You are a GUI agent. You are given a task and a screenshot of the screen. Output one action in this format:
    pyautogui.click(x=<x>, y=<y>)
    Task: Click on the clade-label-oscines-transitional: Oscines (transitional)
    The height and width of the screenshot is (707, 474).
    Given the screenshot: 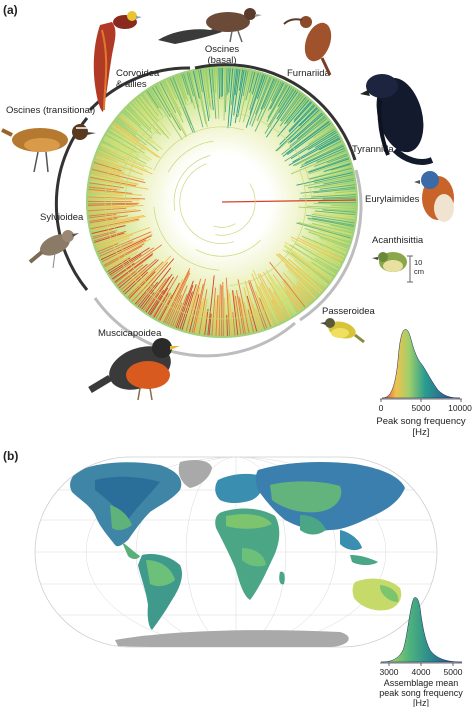 What is the action you would take?
    pyautogui.click(x=50, y=110)
    